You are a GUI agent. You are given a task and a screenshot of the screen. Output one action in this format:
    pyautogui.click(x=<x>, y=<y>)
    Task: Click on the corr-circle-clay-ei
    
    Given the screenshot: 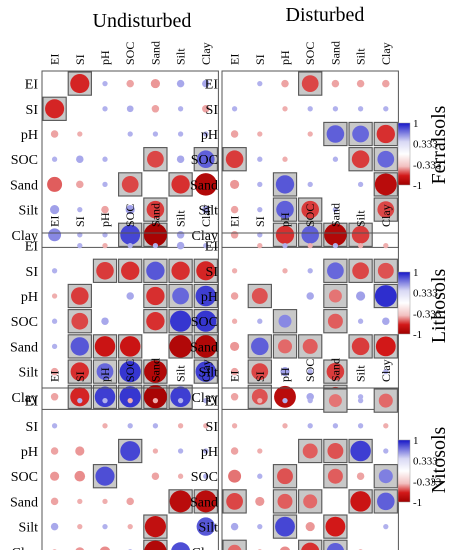 What is the action you would take?
    pyautogui.click(x=54, y=397)
    